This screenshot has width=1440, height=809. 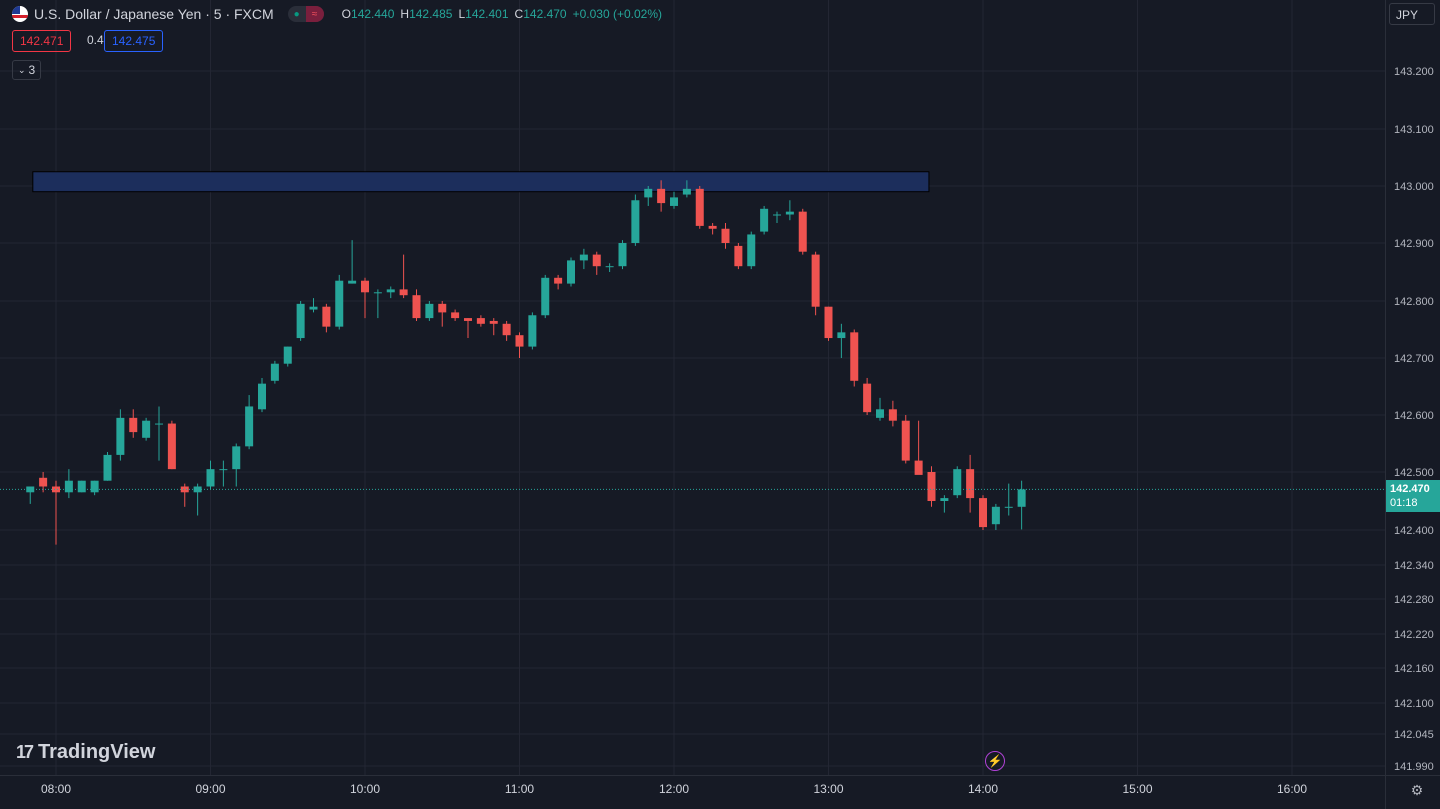 What do you see at coordinates (1414, 735) in the screenshot?
I see `price-tick-label: 142.045` at bounding box center [1414, 735].